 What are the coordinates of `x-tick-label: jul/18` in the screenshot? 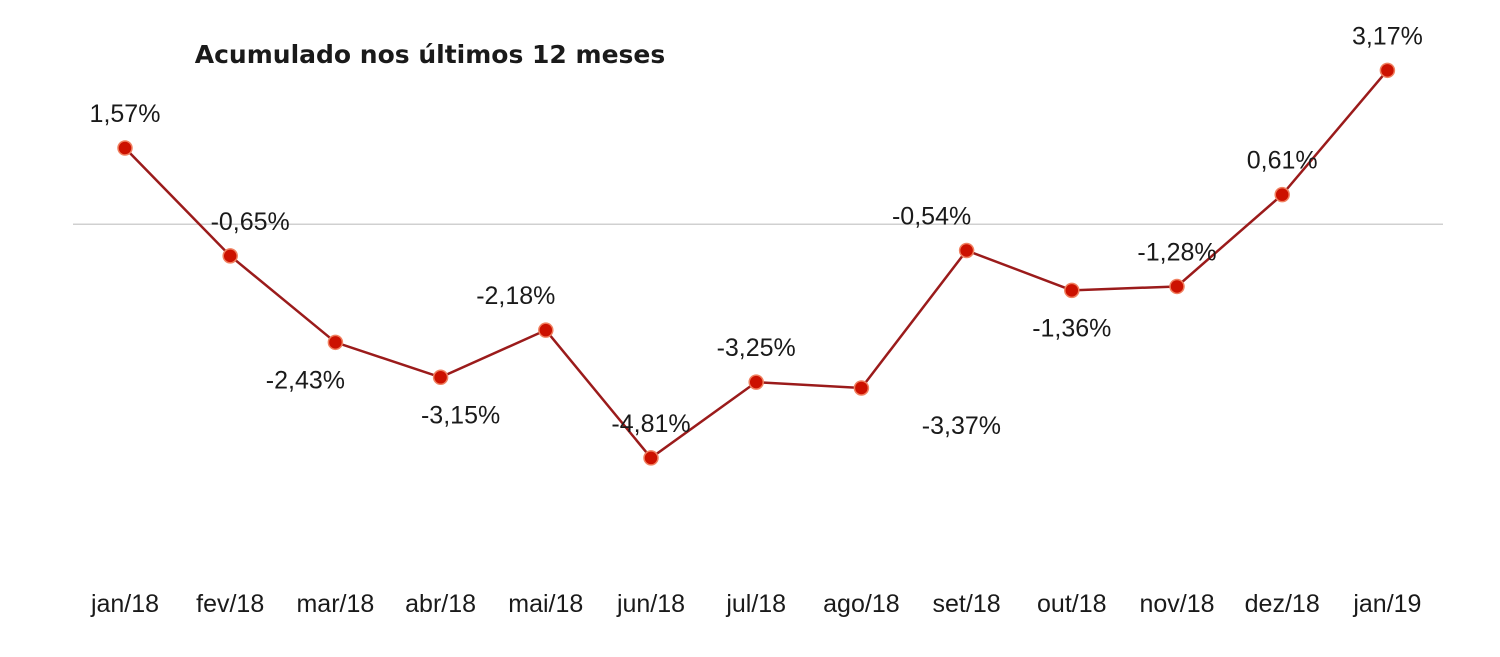 It's located at (755, 604).